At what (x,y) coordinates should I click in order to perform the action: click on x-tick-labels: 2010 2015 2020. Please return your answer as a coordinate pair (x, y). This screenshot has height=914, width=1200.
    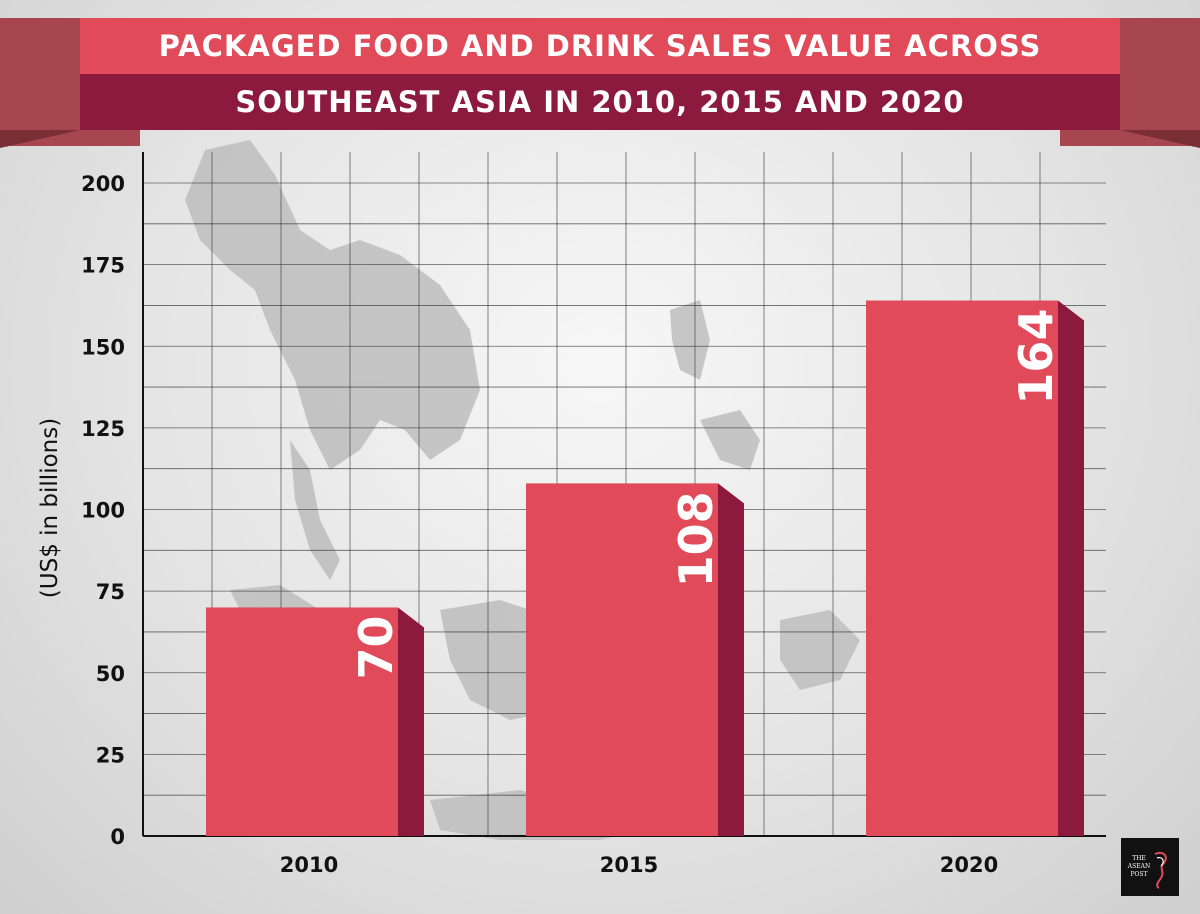
    Looking at the image, I should click on (639, 865).